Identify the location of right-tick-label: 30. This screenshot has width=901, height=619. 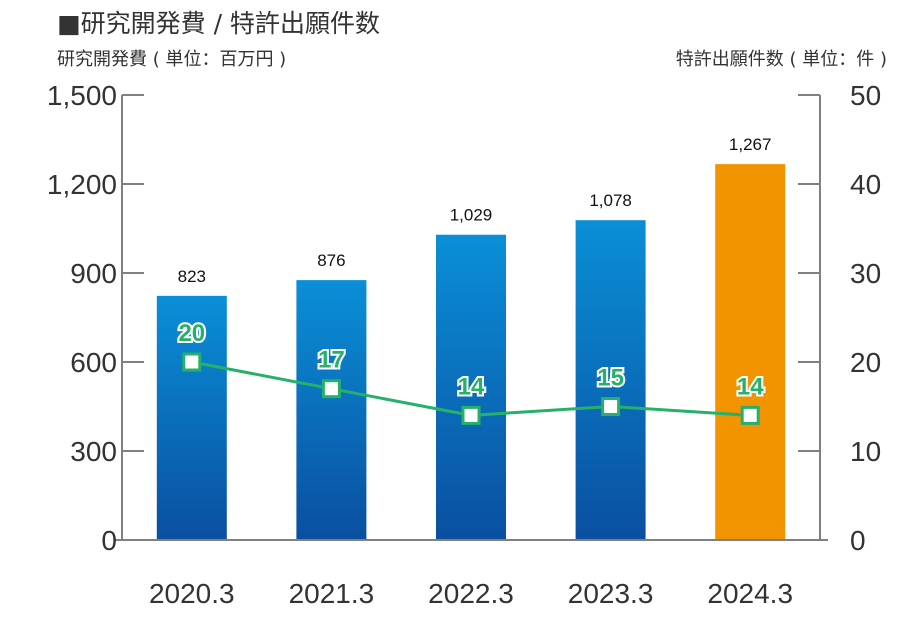
(865, 273).